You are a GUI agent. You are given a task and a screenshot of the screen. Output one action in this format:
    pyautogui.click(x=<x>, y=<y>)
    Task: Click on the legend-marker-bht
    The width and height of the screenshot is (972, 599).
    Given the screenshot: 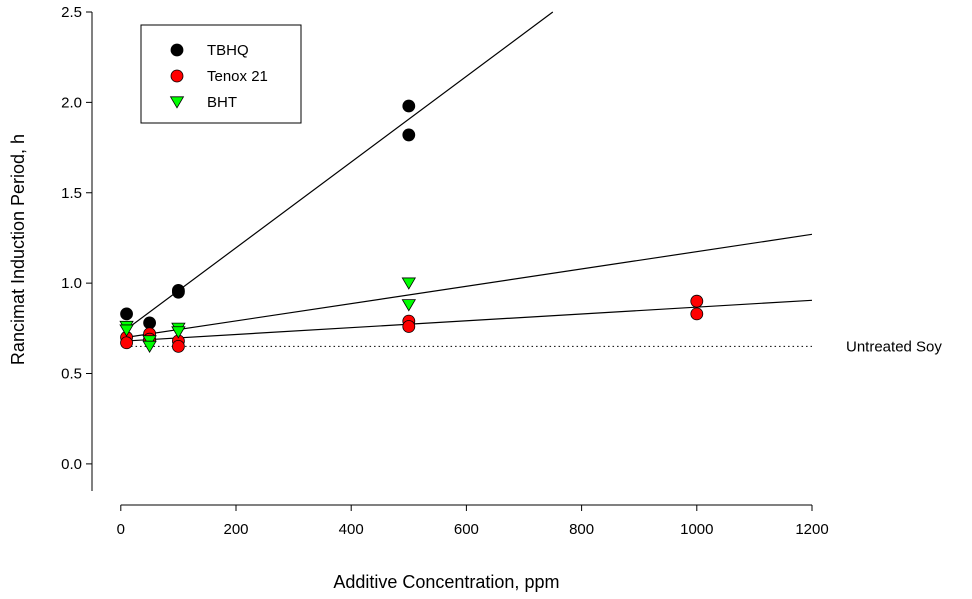 What is the action you would take?
    pyautogui.click(x=177, y=102)
    